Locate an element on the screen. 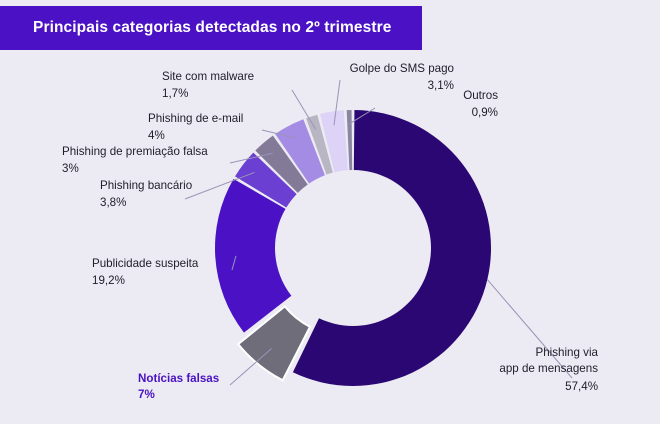  slice-phishing-bancario is located at coordinates (266, 180).